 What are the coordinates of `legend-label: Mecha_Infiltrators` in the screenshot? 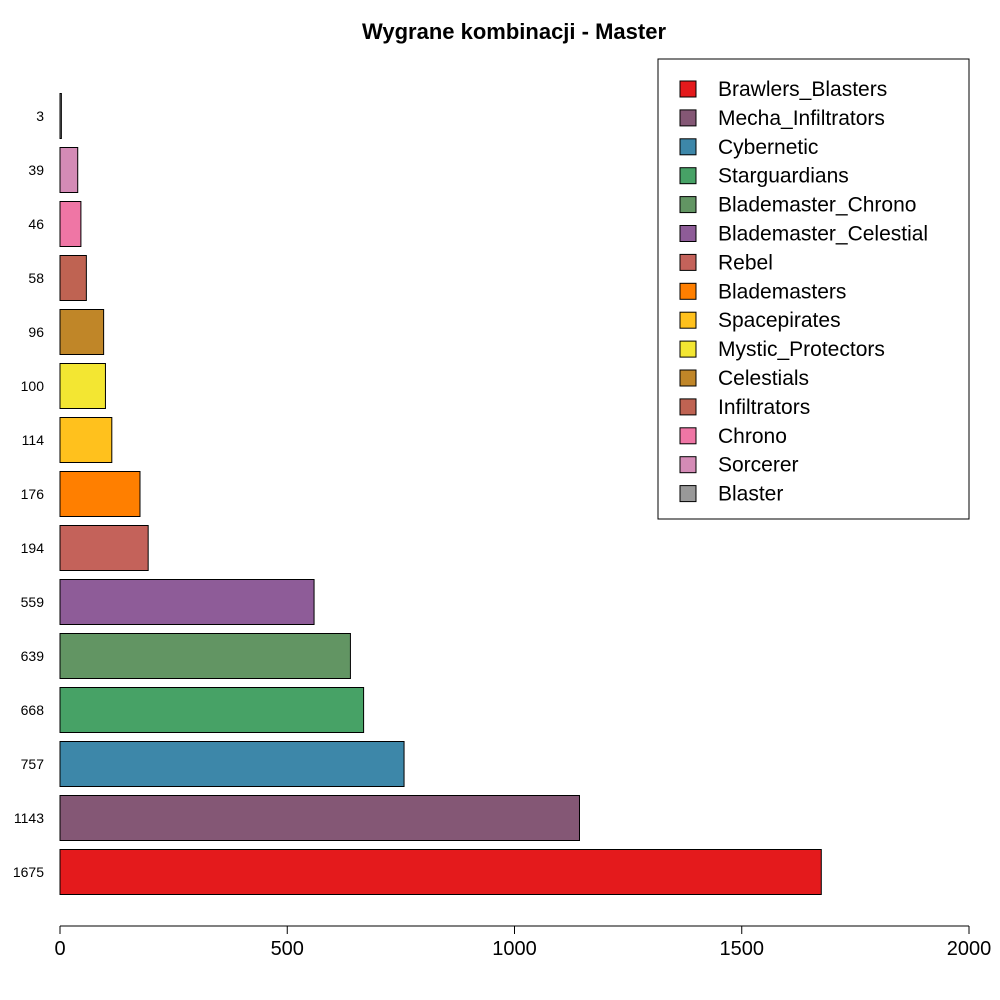 It's located at (801, 118).